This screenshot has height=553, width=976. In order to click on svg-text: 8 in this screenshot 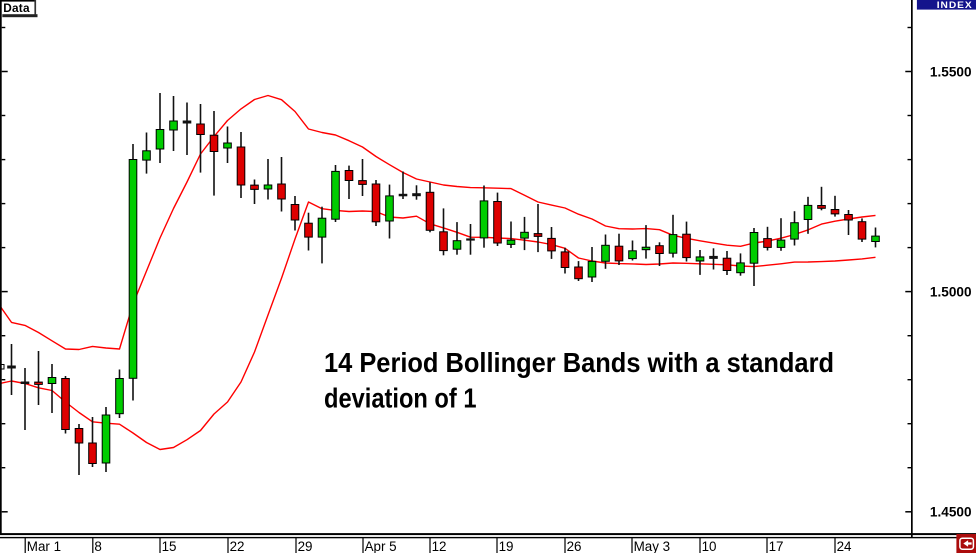, I will do `click(97, 546)`.